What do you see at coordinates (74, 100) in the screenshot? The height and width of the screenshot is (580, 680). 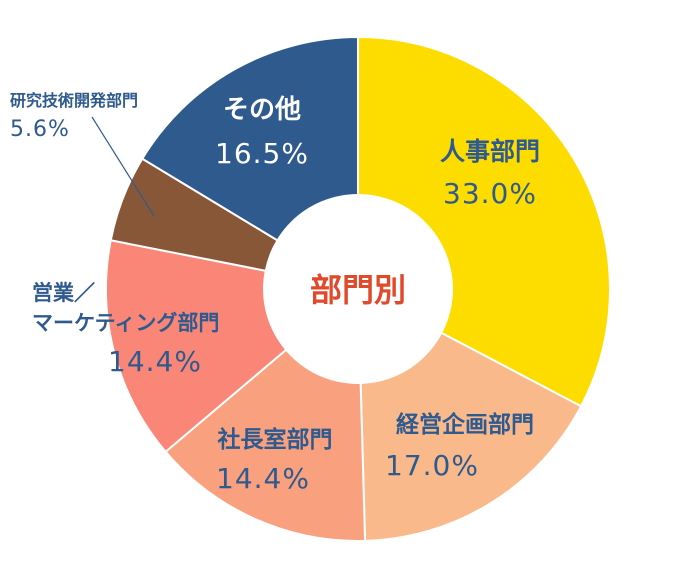 I see `label-kenkyu-name: 研究技術開発部門` at bounding box center [74, 100].